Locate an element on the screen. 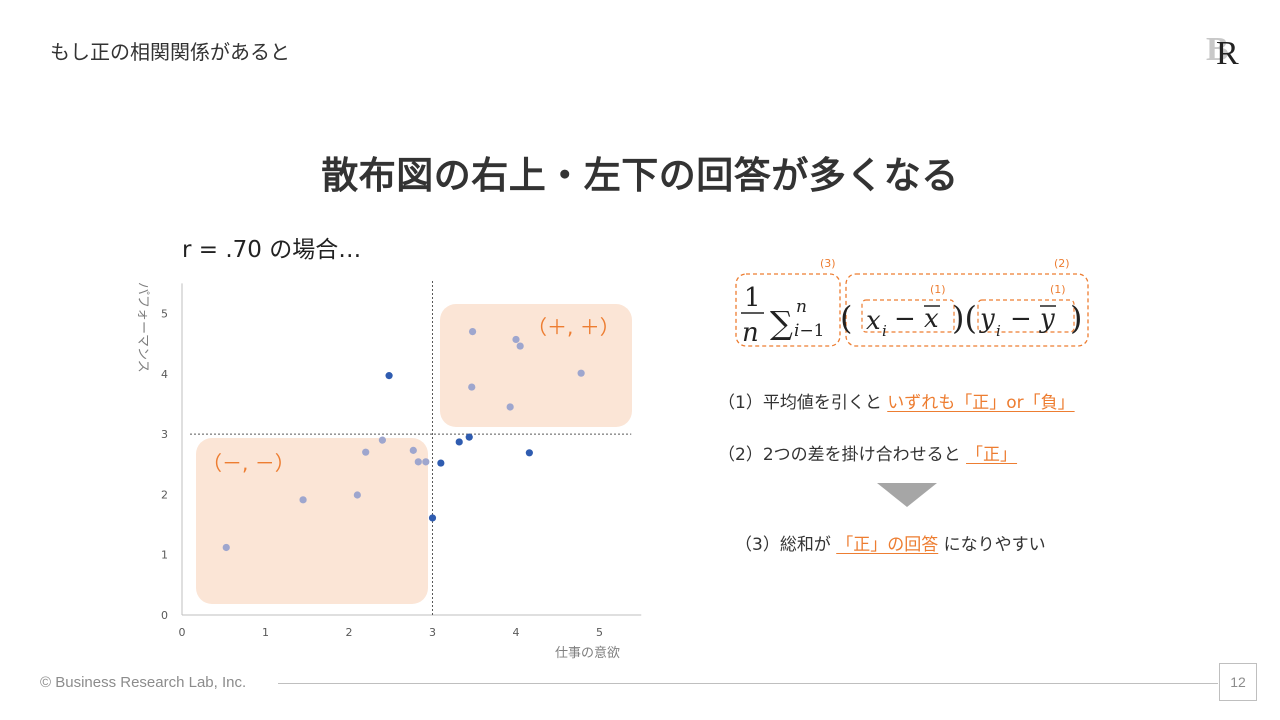 Image resolution: width=1280 pixels, height=720 pixels. note-step-1-highlight: いずれも「正」or「負」 is located at coordinates (981, 403).